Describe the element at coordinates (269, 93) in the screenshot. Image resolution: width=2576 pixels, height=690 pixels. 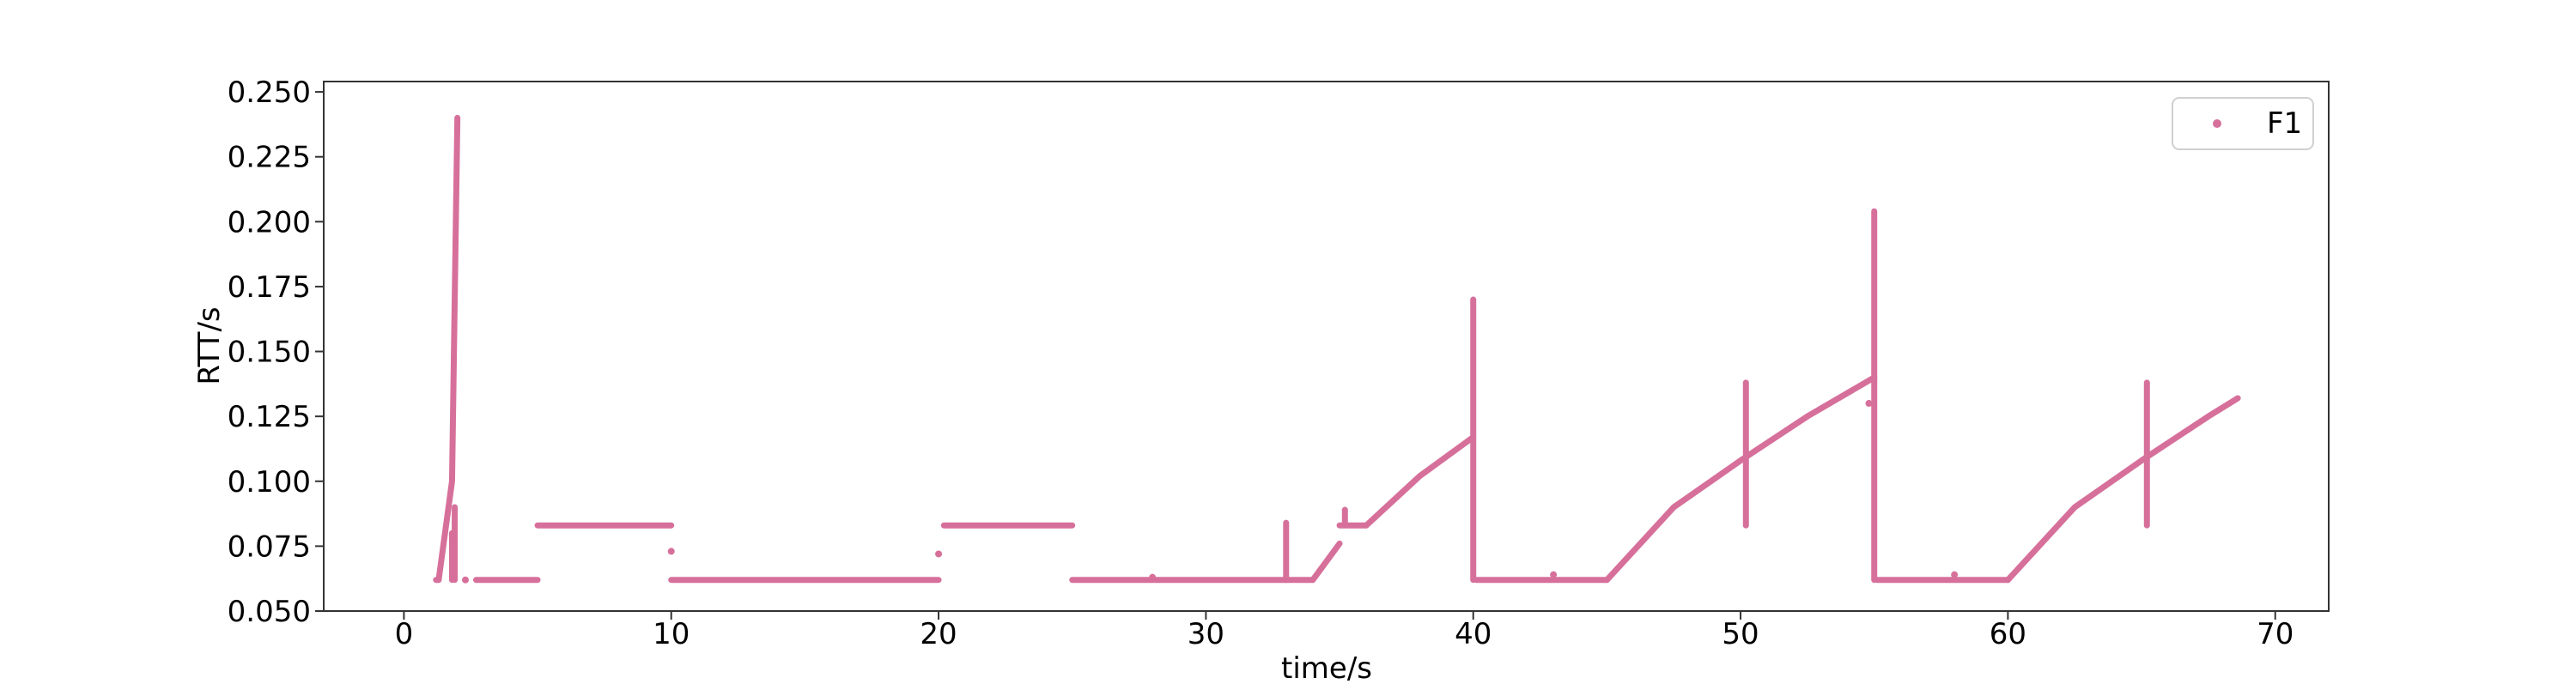
I see `y-tick-label: 0.250` at that location.